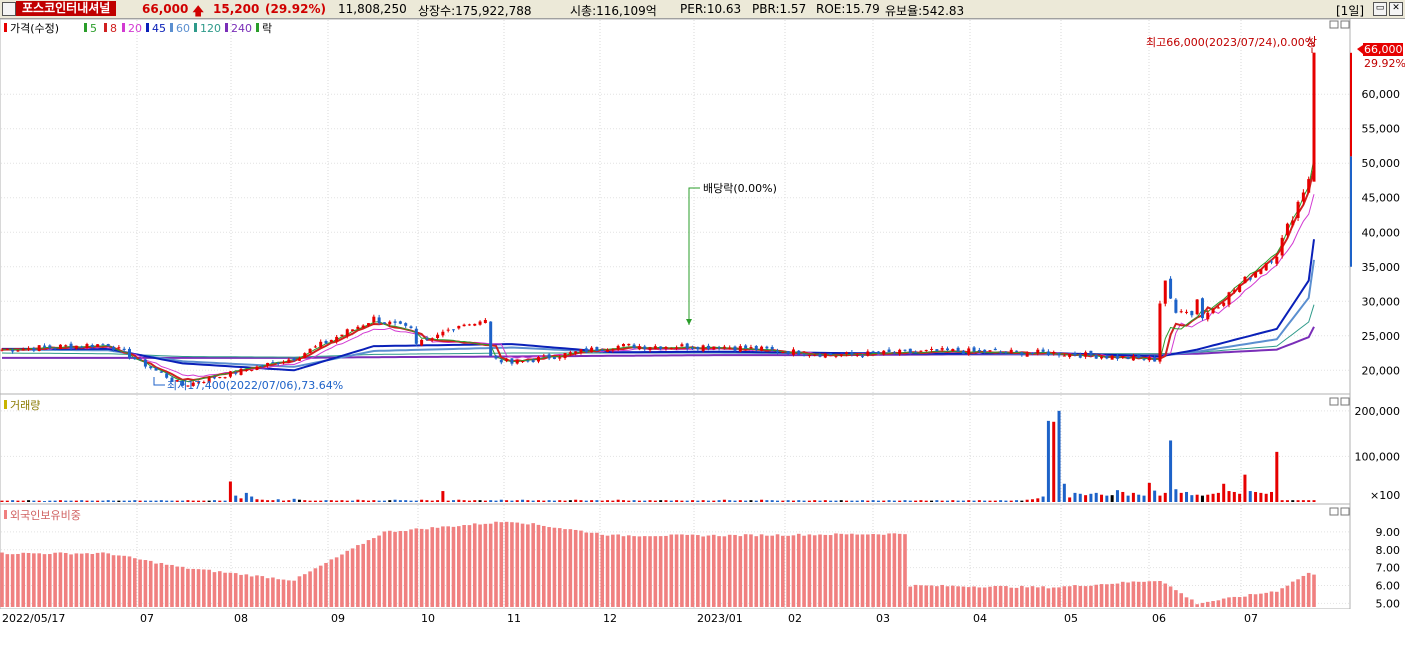  Describe the element at coordinates (1345, 511) in the screenshot. I see `foreign-maximize-icon` at that location.